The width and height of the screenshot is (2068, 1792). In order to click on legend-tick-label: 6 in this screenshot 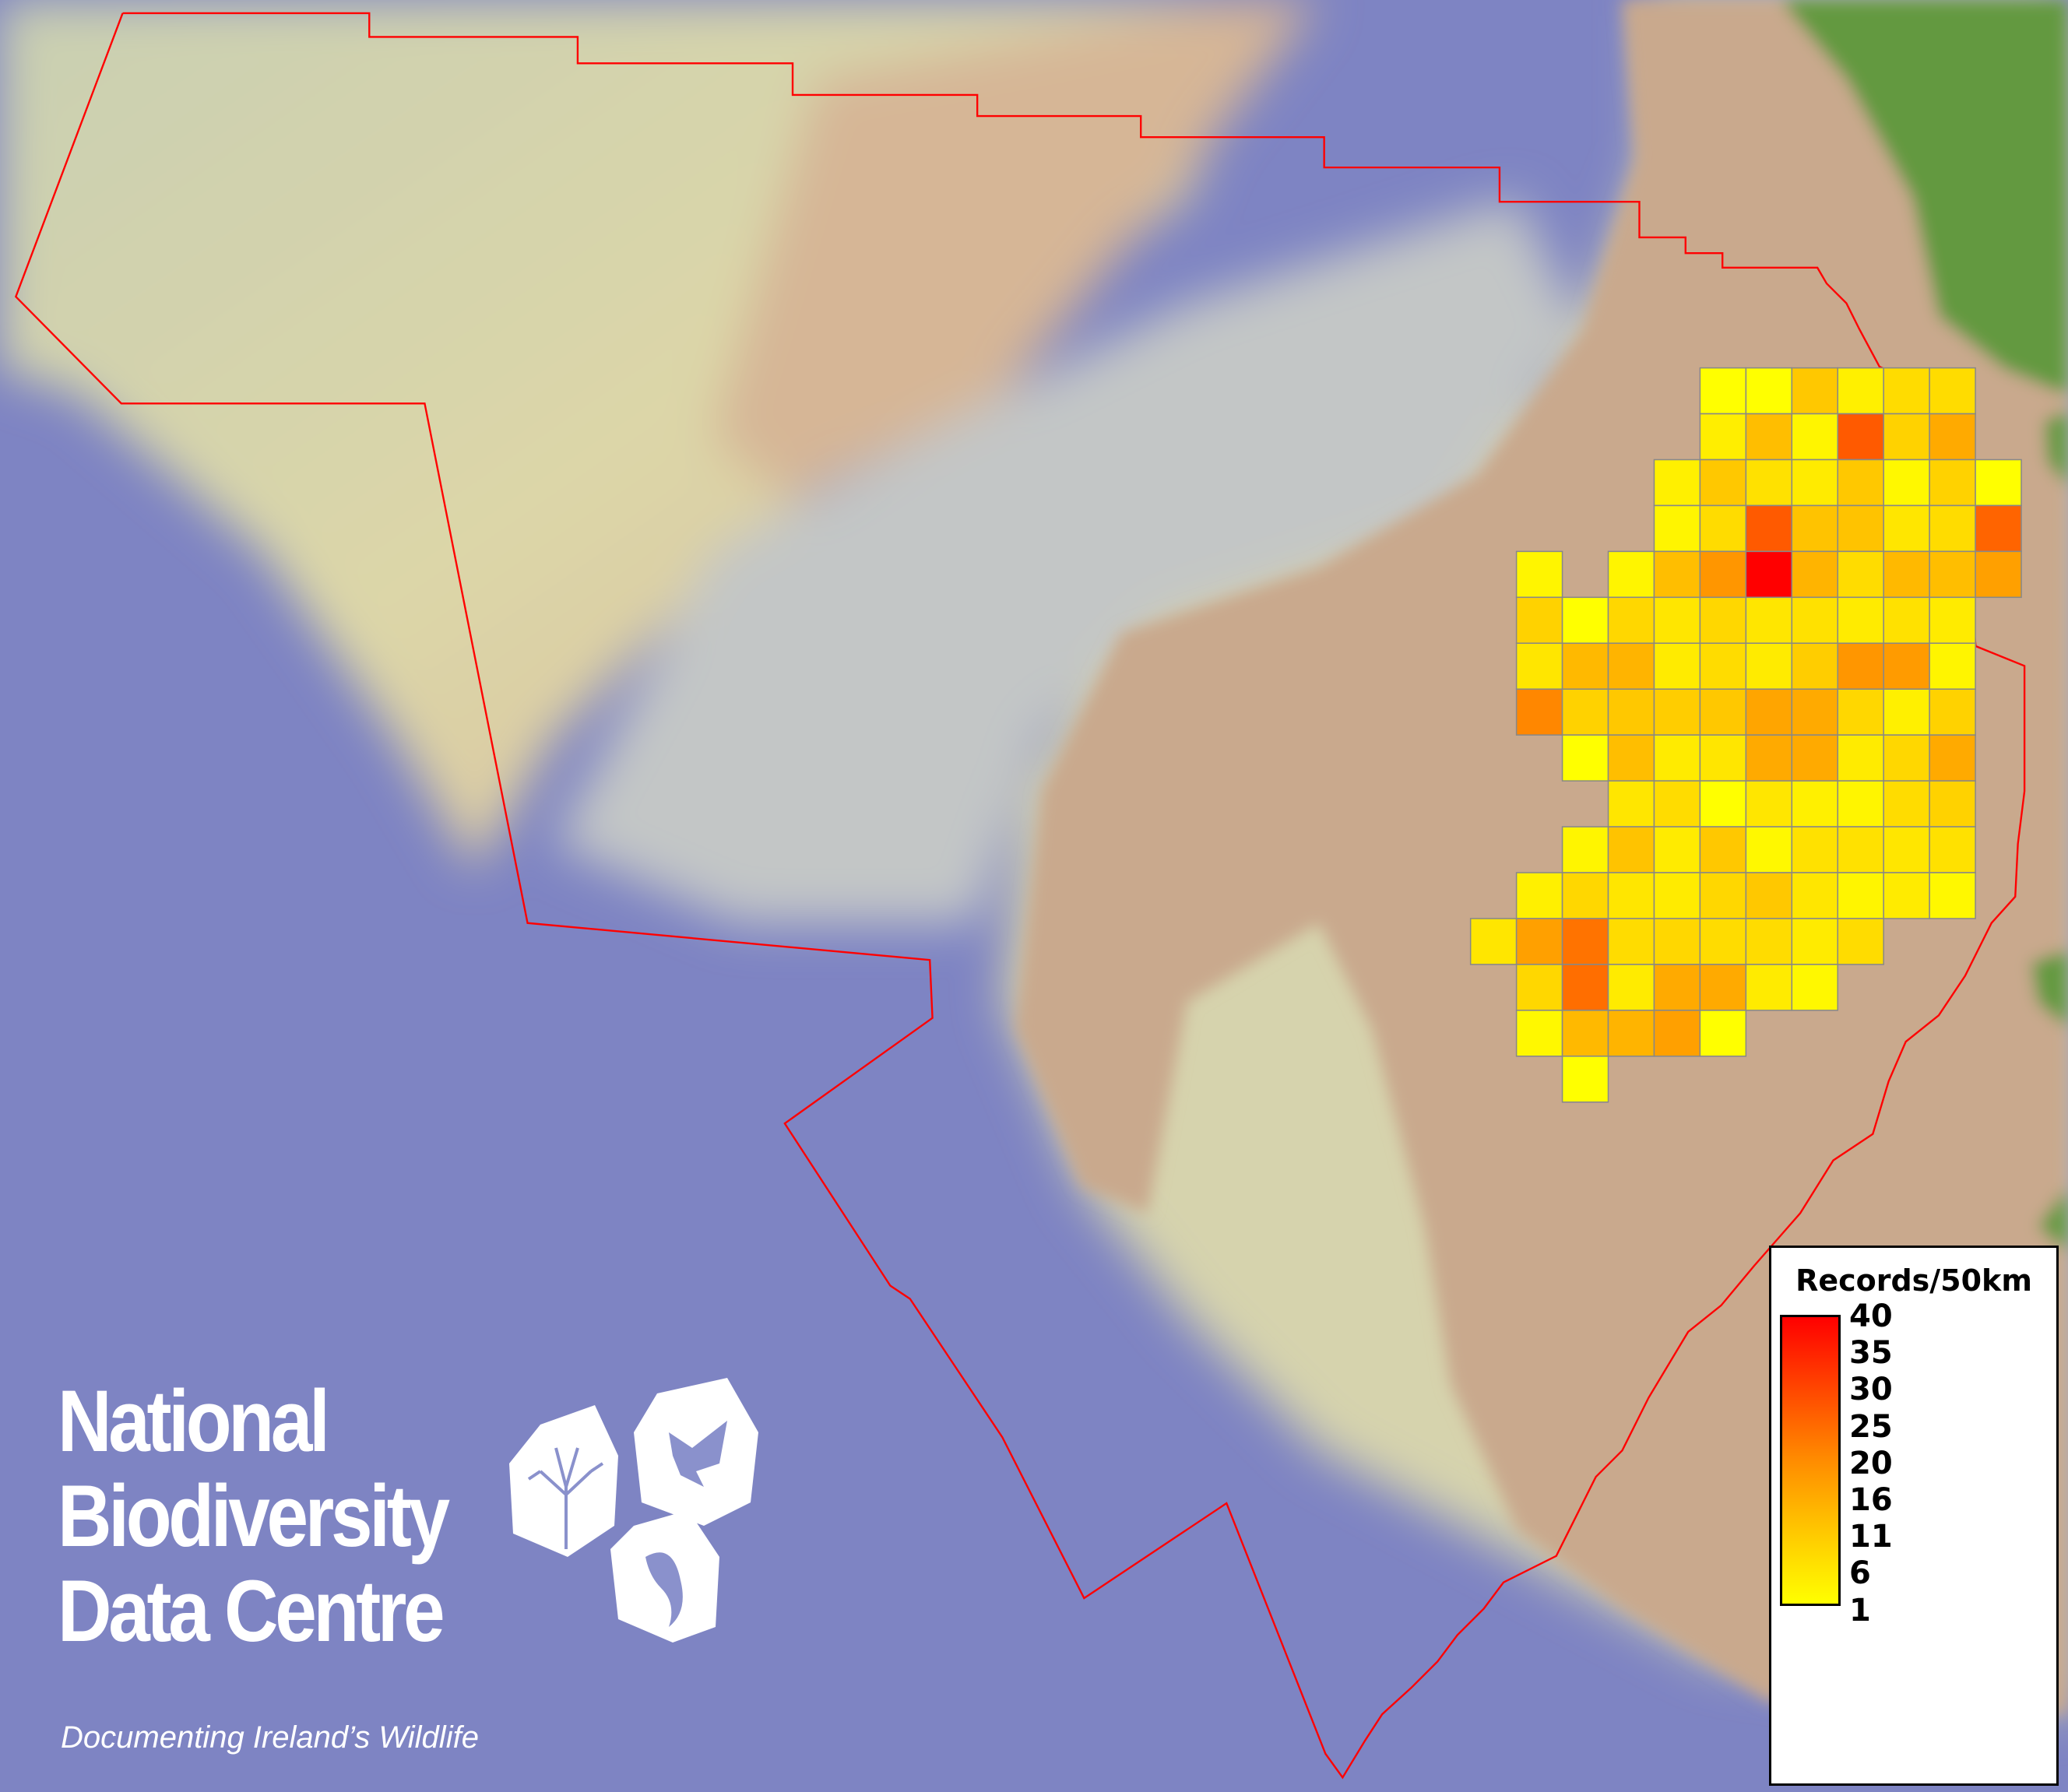, I will do `click(1860, 1573)`.